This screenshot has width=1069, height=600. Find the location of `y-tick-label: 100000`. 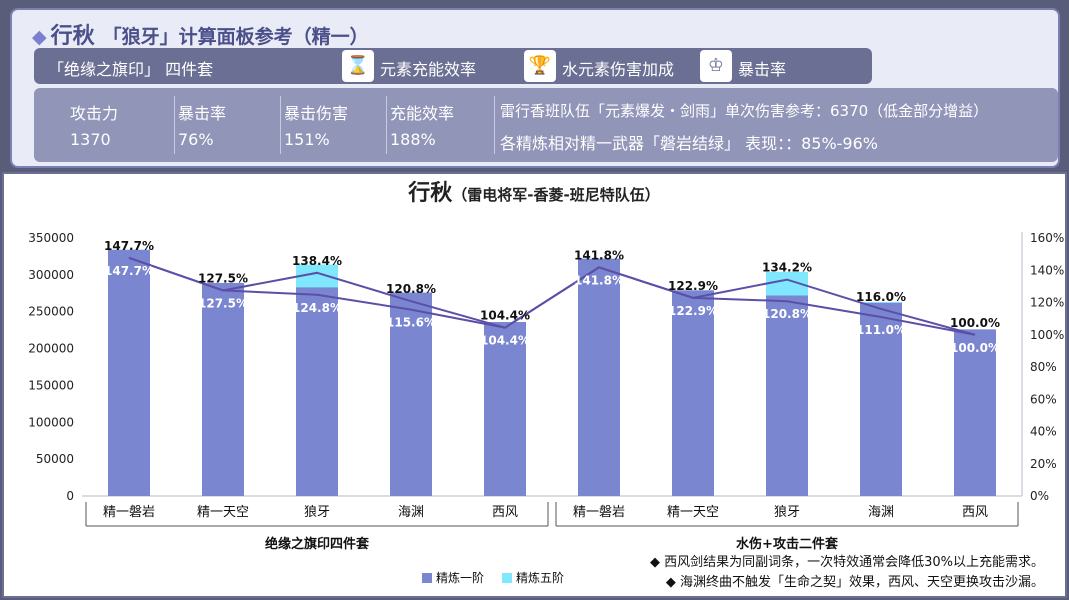

y-tick-label: 100000 is located at coordinates (51, 422).